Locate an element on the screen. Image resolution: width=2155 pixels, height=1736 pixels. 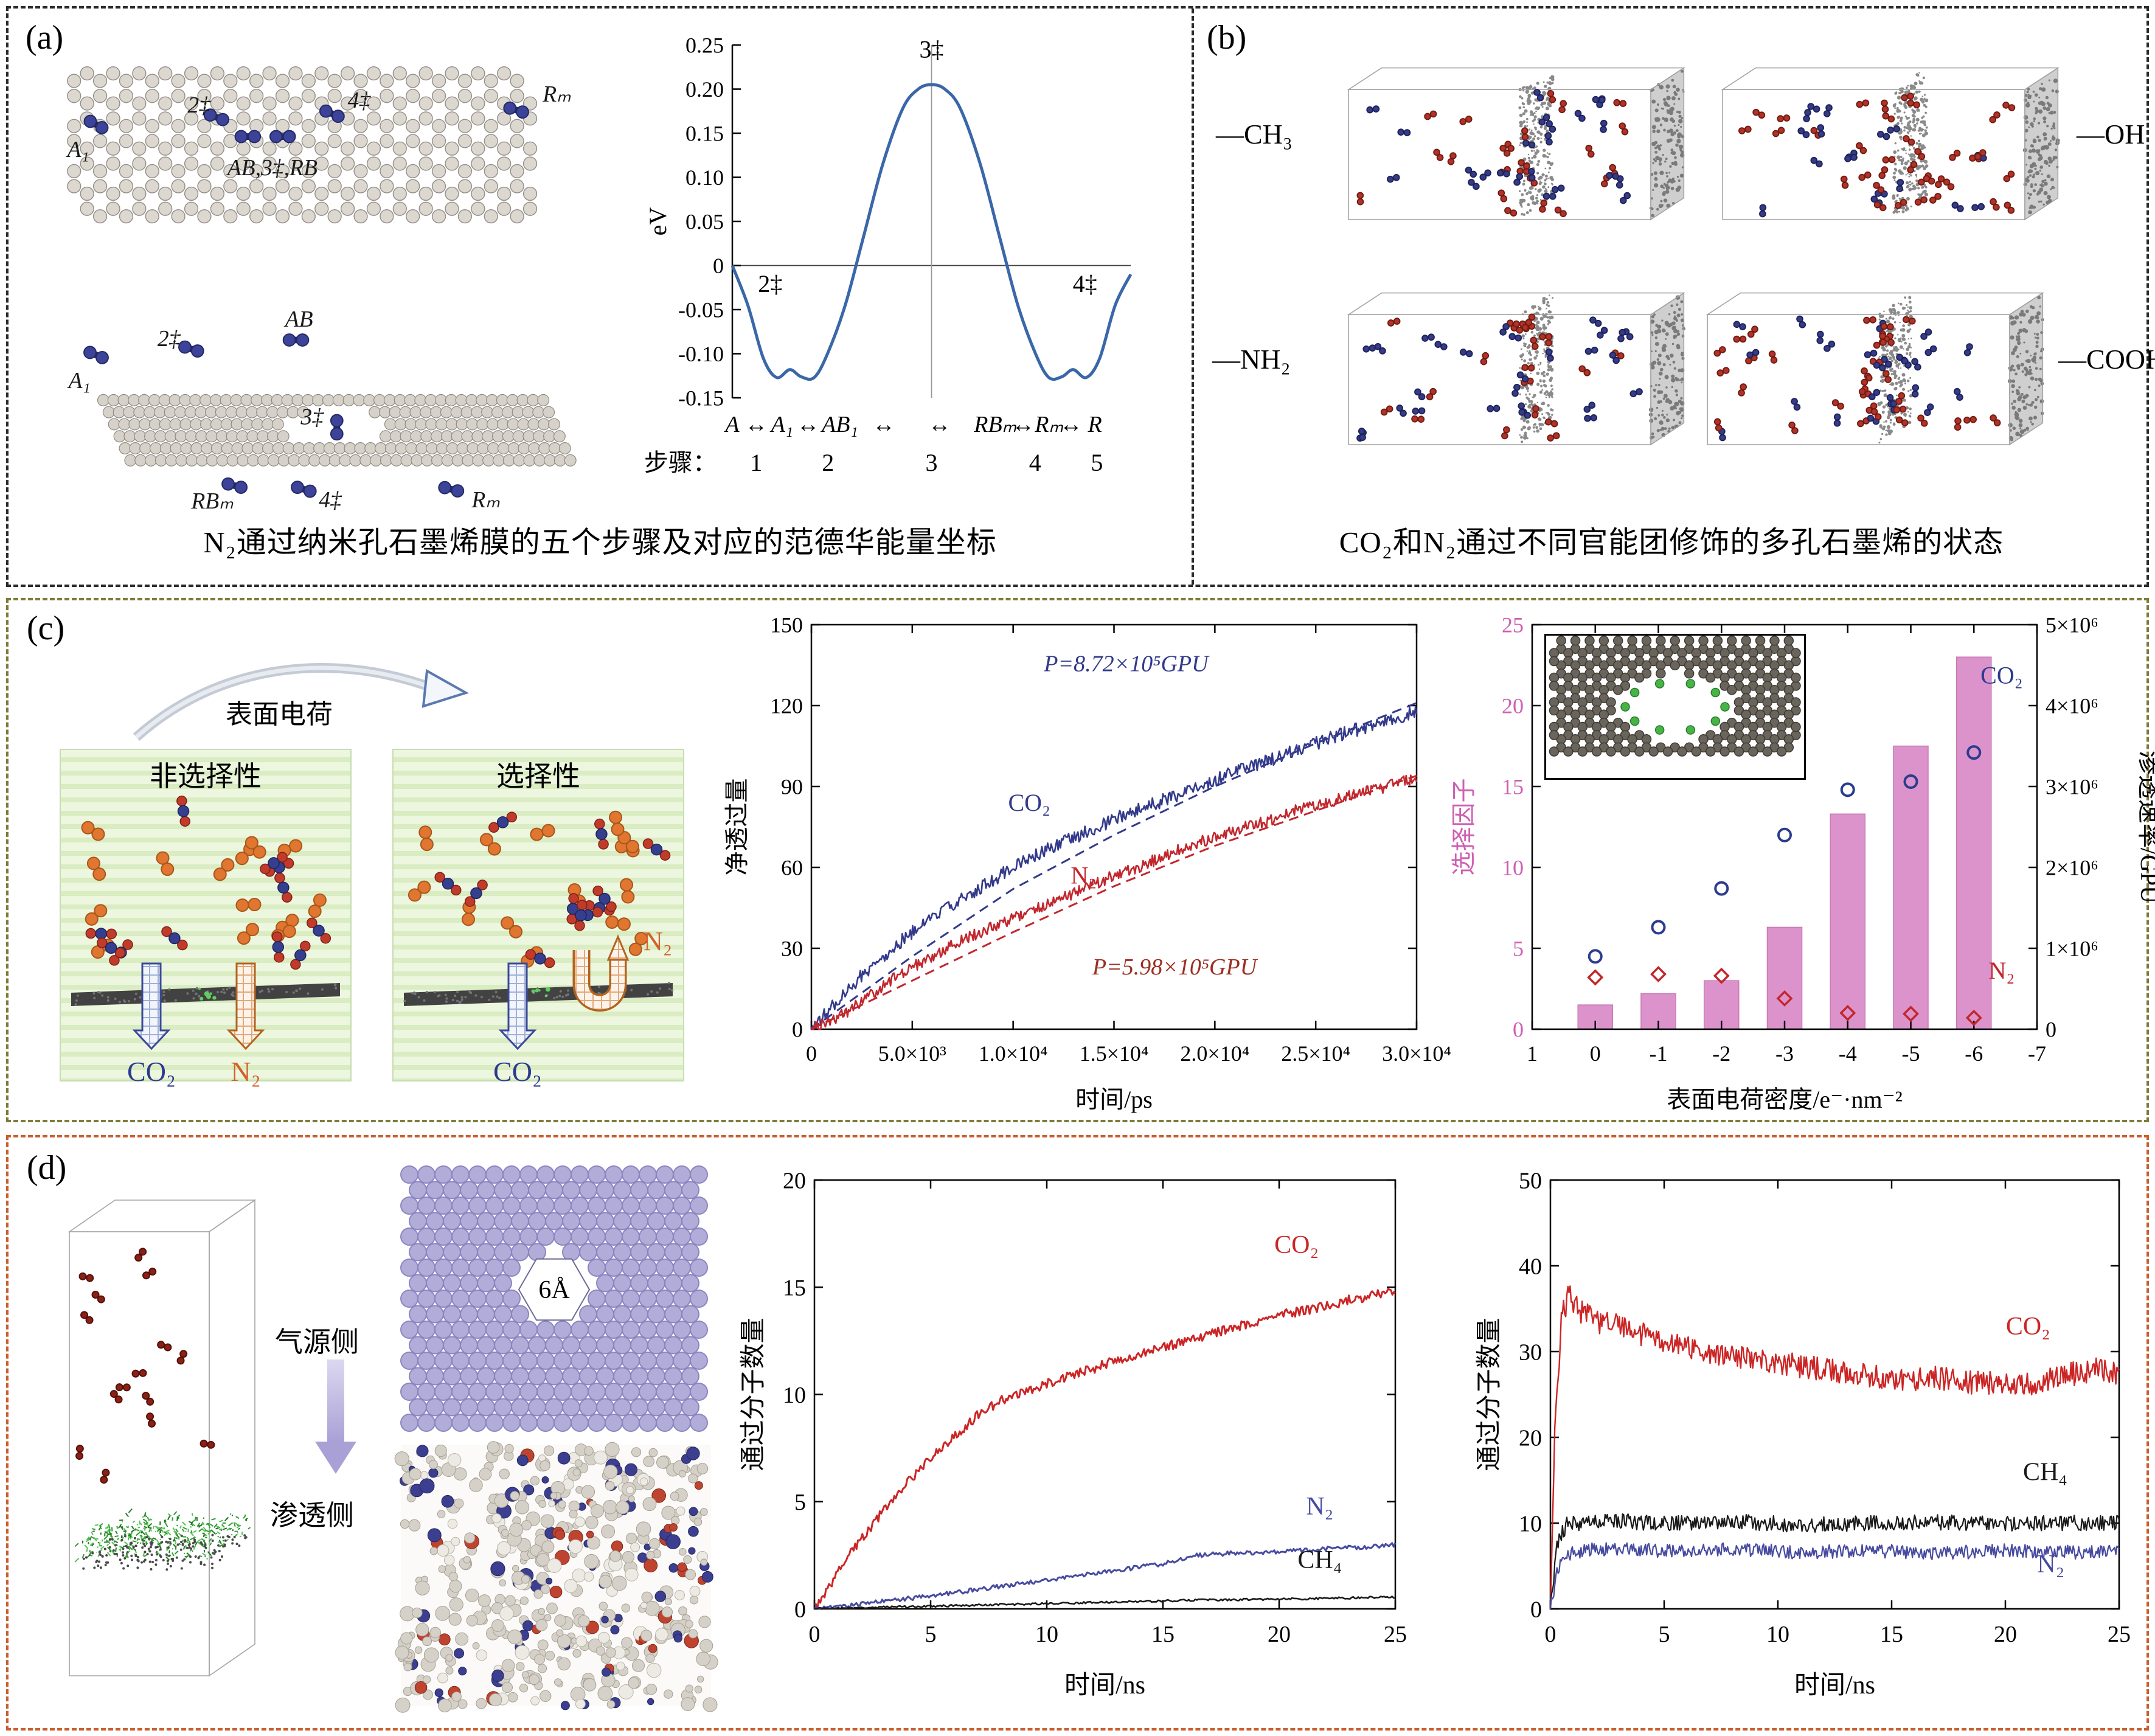
svg-text: -0.15 is located at coordinates (701, 398).